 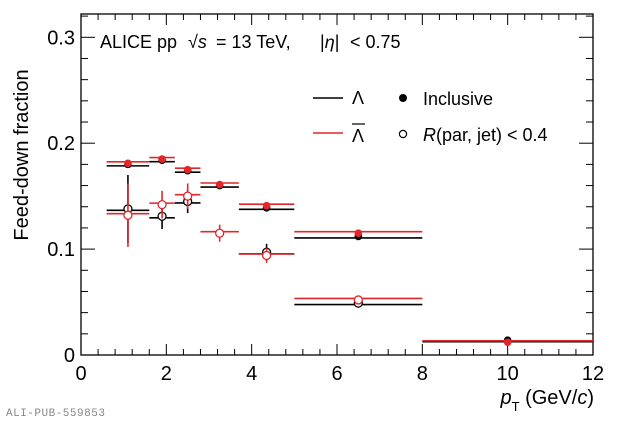 What do you see at coordinates (582, 398) in the screenshot?
I see `x-axis-title-c: c` at bounding box center [582, 398].